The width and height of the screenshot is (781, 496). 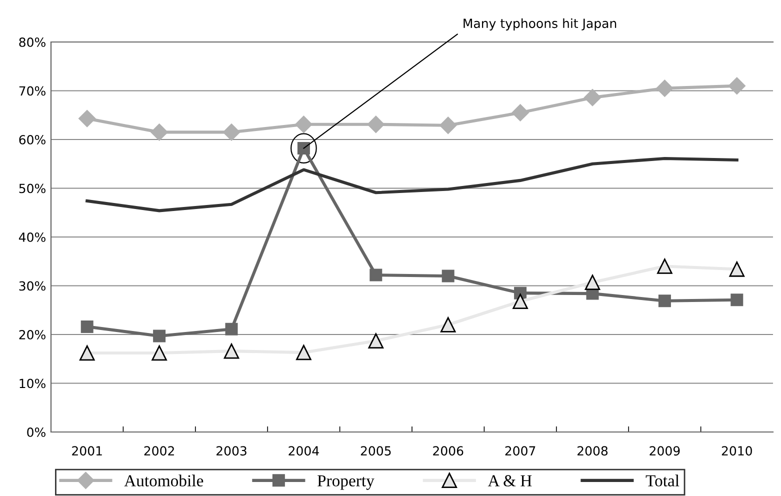 What do you see at coordinates (510, 480) in the screenshot?
I see `legend-label: A & H` at bounding box center [510, 480].